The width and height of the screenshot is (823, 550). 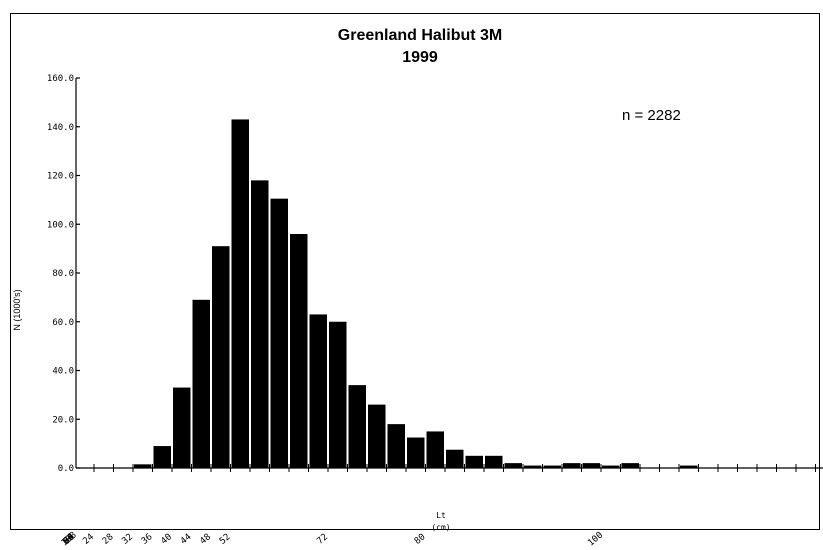 I want to click on y-tick-label: 80.0, so click(x=63, y=274).